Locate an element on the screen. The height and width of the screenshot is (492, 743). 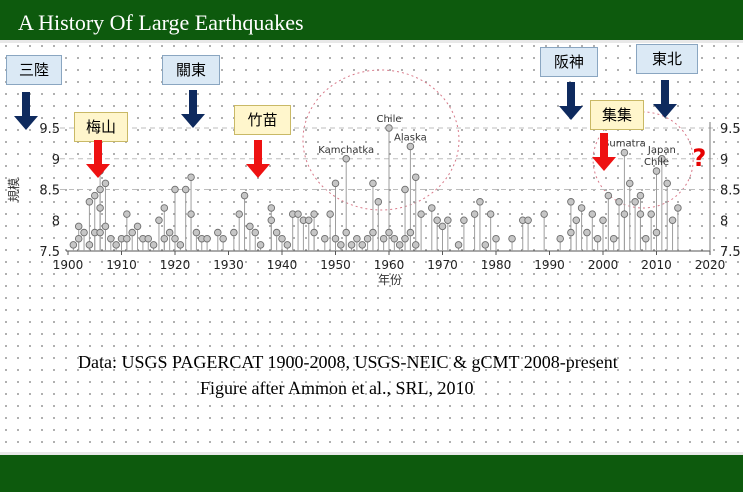
y-tick-label-left: 8.5 is located at coordinates (49, 191).